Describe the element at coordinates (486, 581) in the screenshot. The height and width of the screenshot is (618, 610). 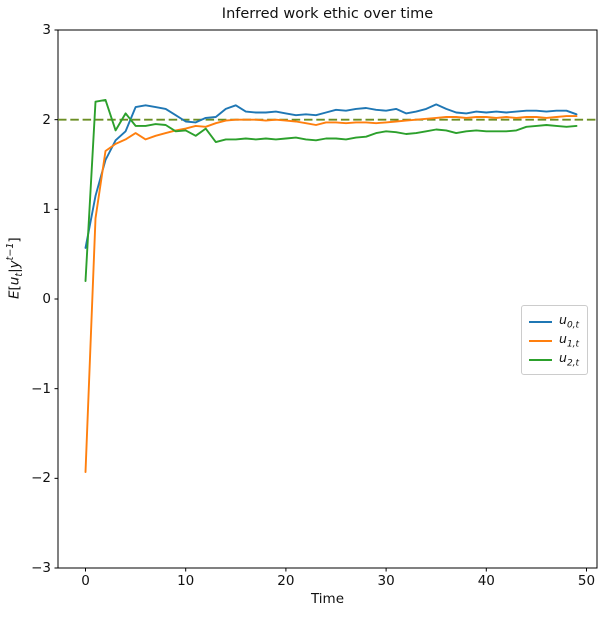
I see `x-tick-label-40: 40` at that location.